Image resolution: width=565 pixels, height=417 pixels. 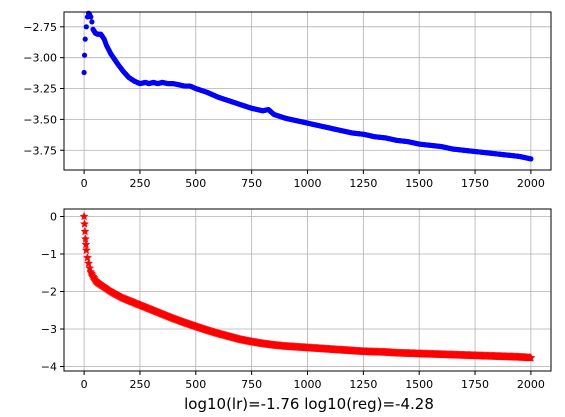 I want to click on y-tick-label: −2.75, so click(x=40, y=27).